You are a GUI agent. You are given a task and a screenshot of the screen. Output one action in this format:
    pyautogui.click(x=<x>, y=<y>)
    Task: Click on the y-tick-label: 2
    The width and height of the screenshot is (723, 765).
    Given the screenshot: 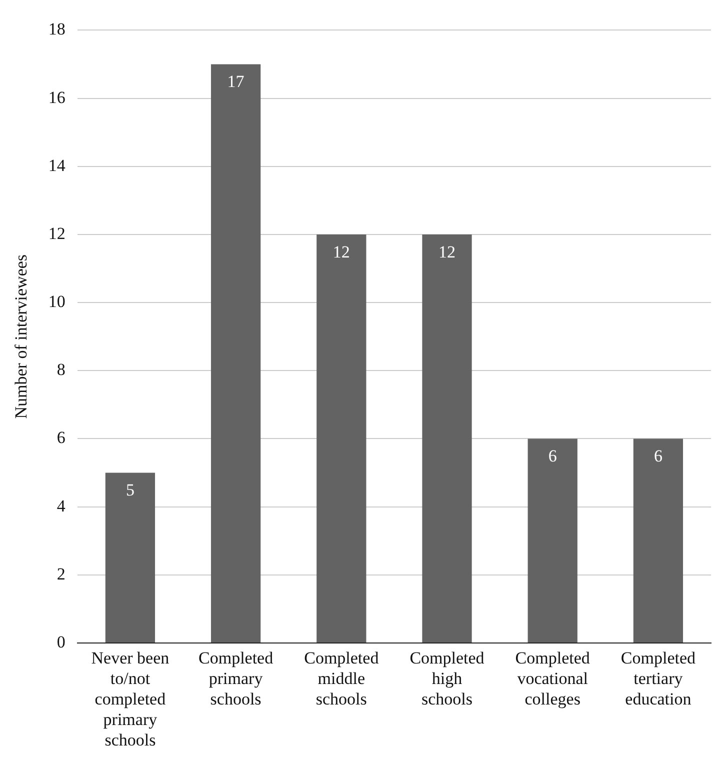 What is the action you would take?
    pyautogui.click(x=61, y=574)
    